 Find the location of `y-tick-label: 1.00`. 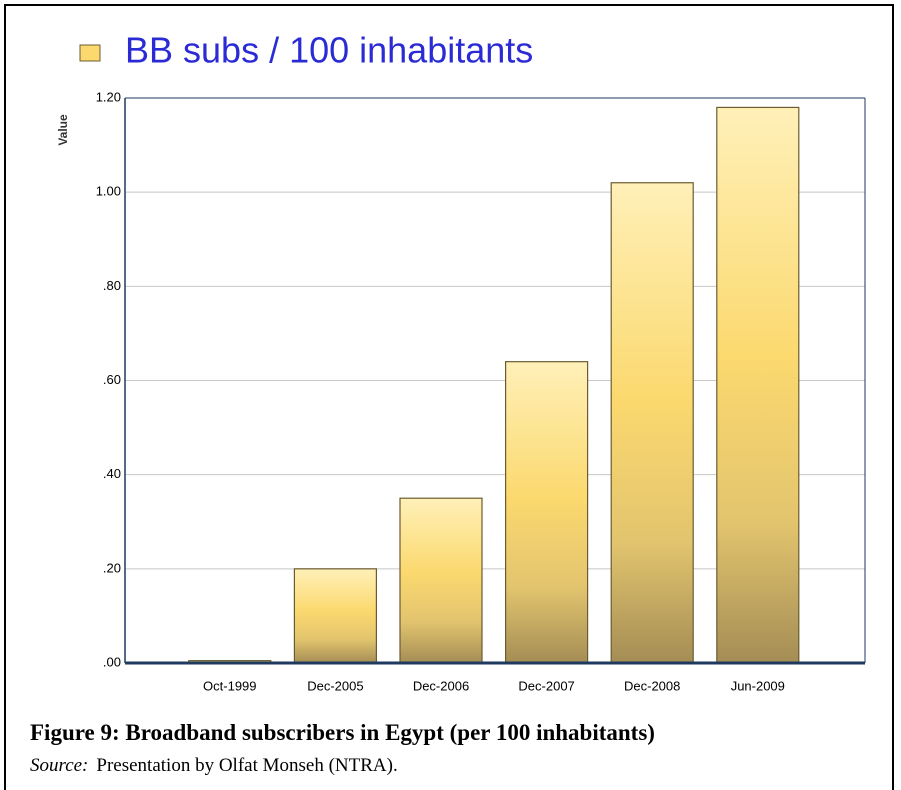

y-tick-label: 1.00 is located at coordinates (108, 191).